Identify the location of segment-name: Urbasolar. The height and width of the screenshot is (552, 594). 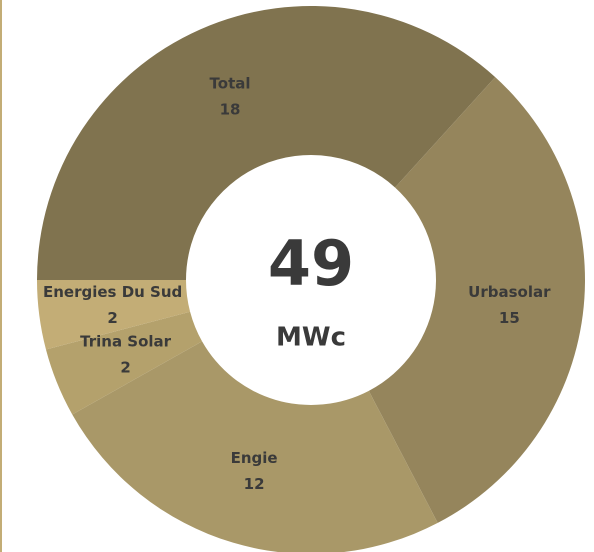
(509, 292).